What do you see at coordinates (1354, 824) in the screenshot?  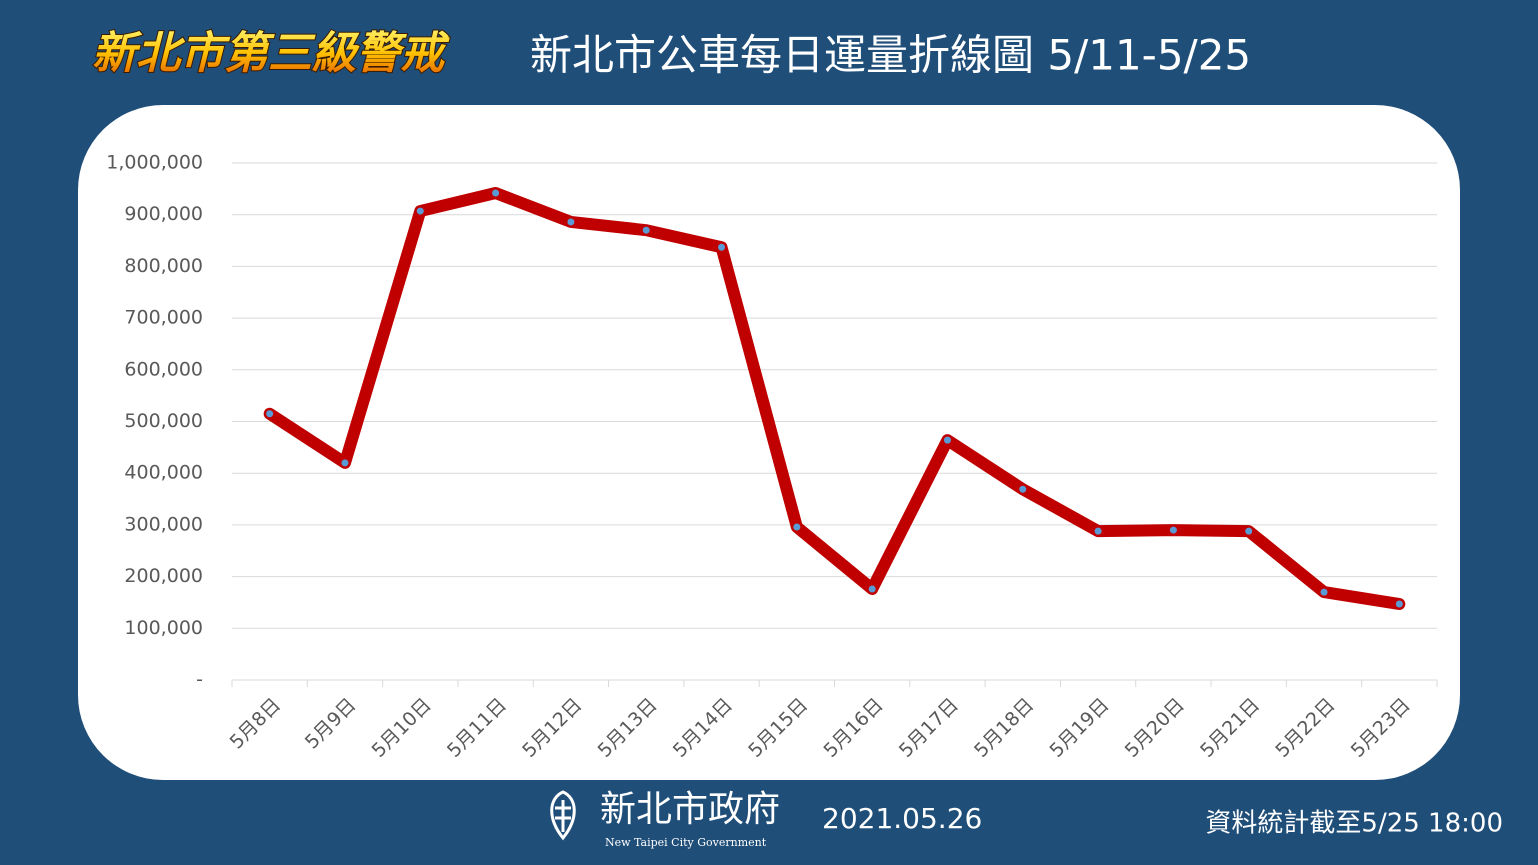 I see `footnote: 資料統計截至5/25 18:00` at bounding box center [1354, 824].